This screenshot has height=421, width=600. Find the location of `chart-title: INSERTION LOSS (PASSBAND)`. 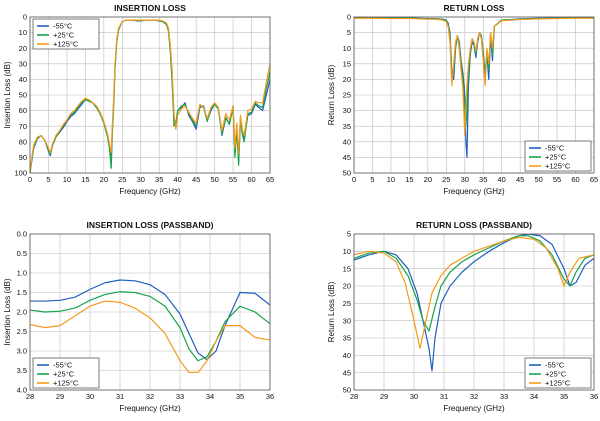

chart-title: INSERTION LOSS (PASSBAND) is located at coordinates (150, 225).